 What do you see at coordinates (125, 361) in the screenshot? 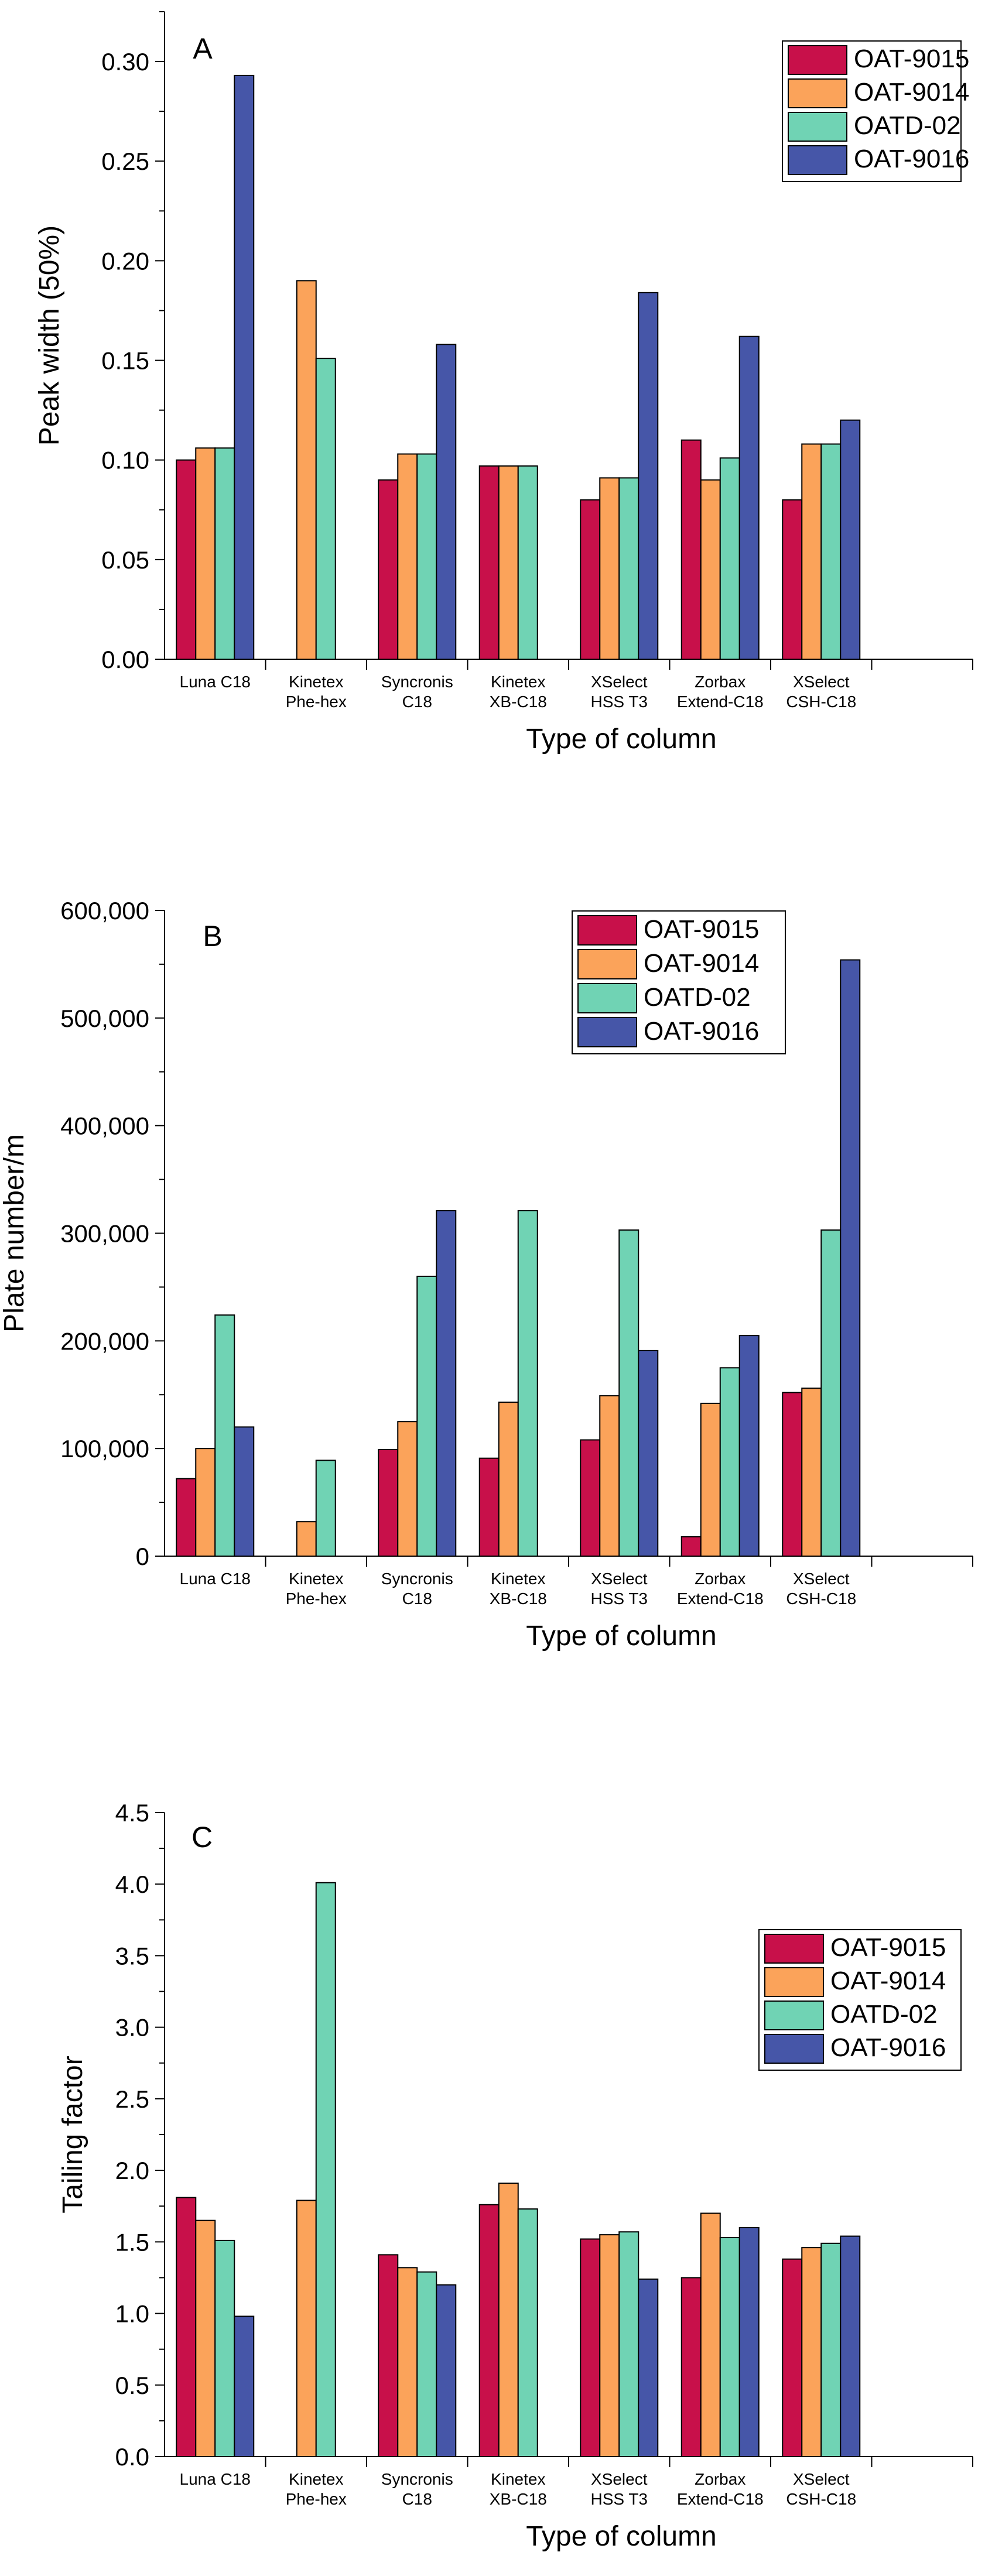
I see `y-tick-label: 0.15` at bounding box center [125, 361].